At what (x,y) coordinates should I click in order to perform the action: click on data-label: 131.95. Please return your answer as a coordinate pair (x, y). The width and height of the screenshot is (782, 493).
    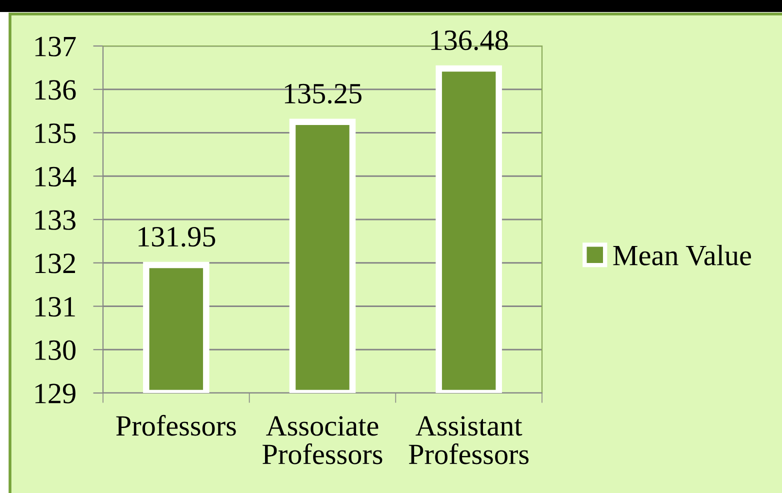
    Looking at the image, I should click on (177, 237).